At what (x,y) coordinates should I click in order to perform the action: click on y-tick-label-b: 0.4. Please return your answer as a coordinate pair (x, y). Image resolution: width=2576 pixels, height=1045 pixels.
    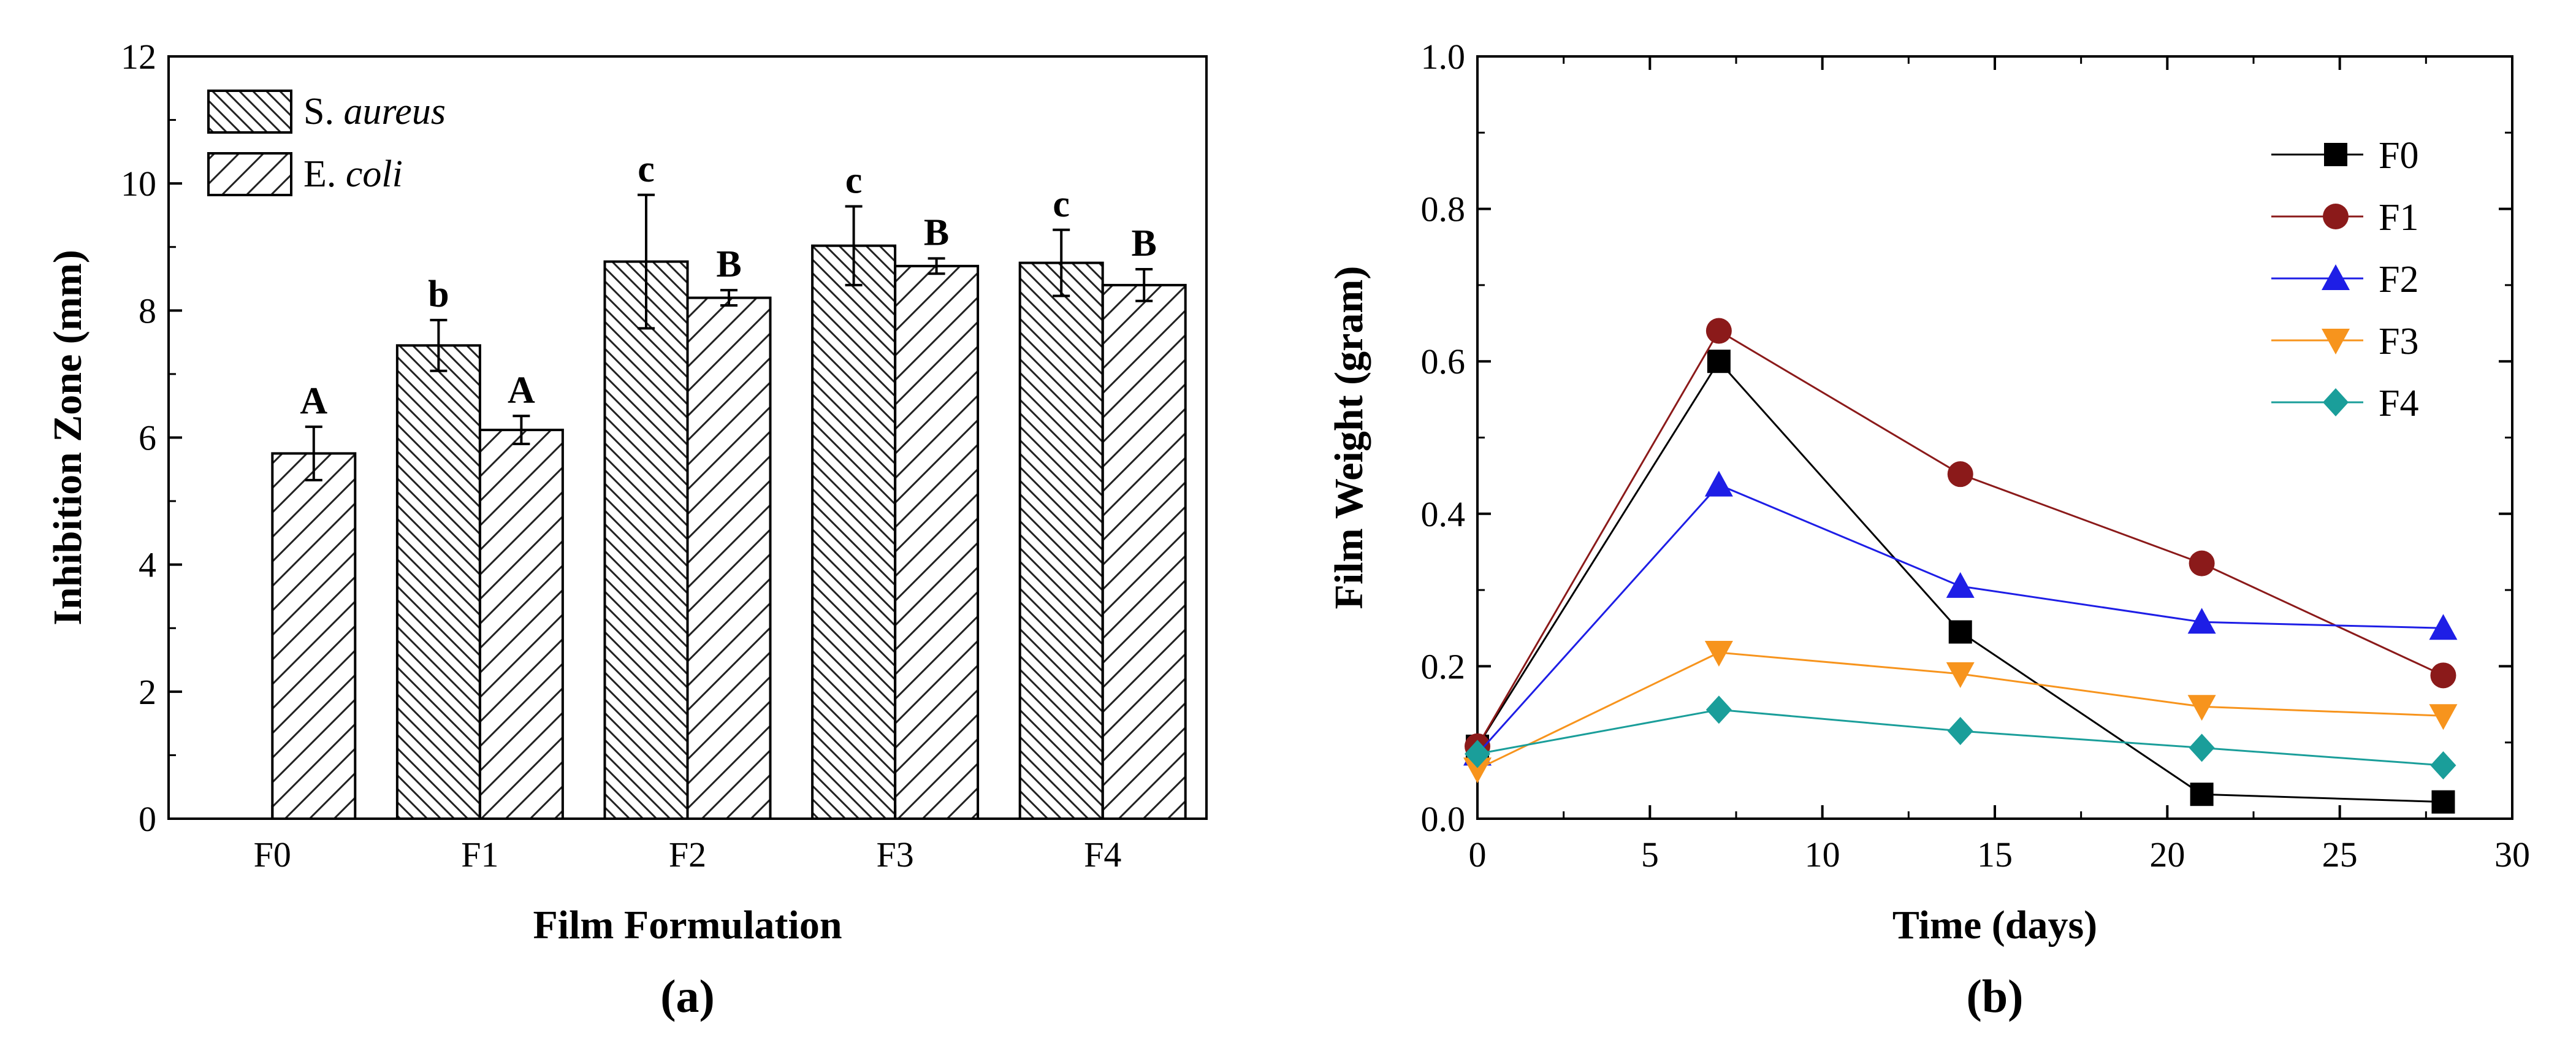
    Looking at the image, I should click on (1443, 514).